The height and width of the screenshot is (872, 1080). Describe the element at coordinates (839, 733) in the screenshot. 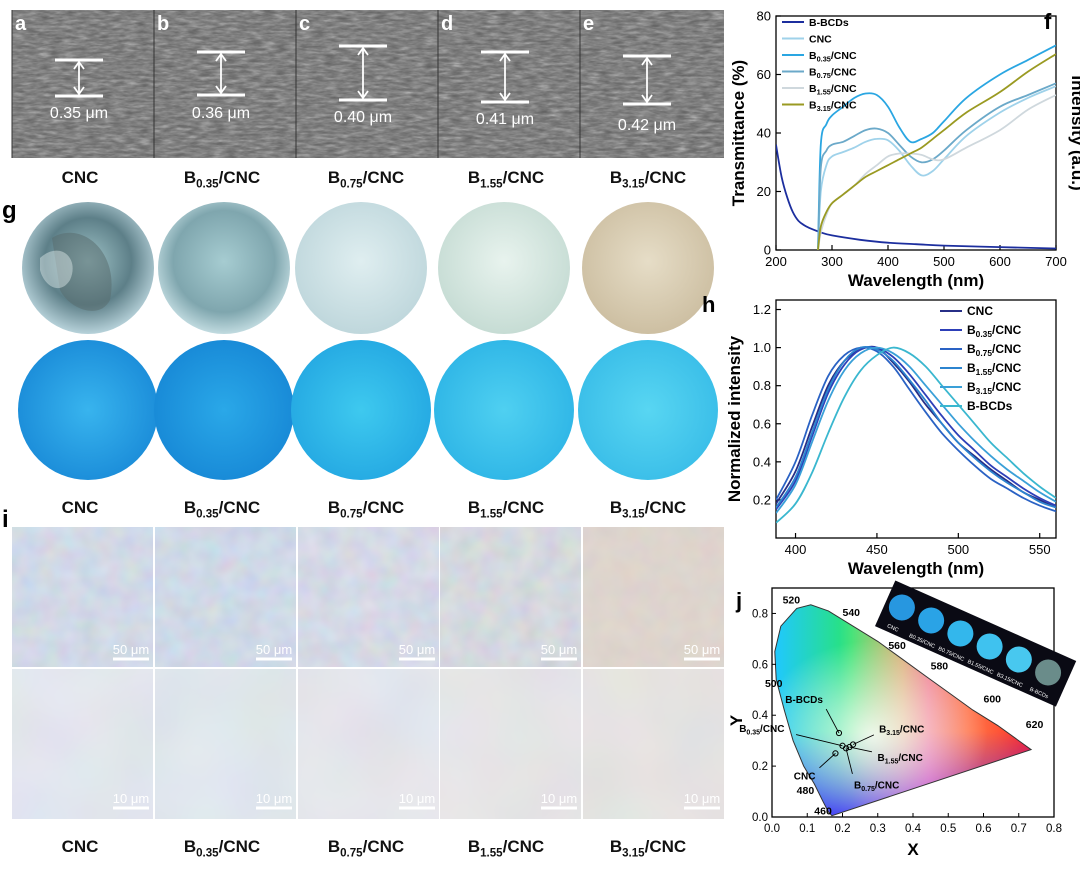

I see `cie-point-B-BCDs` at that location.